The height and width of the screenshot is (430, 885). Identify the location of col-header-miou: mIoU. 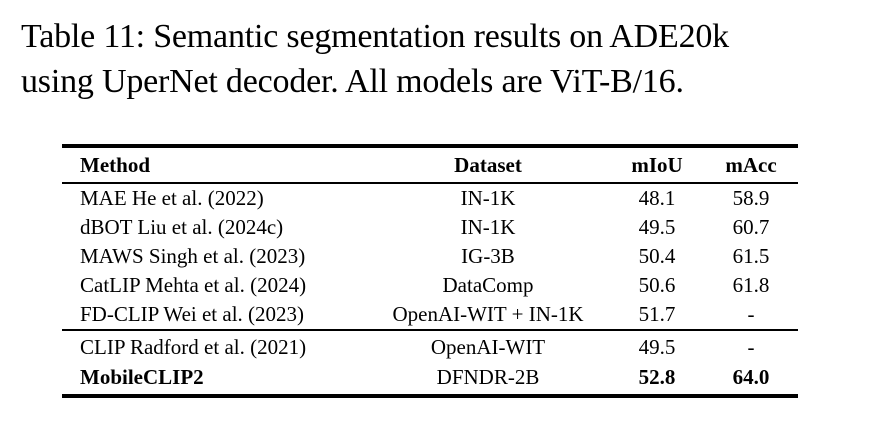
(657, 164).